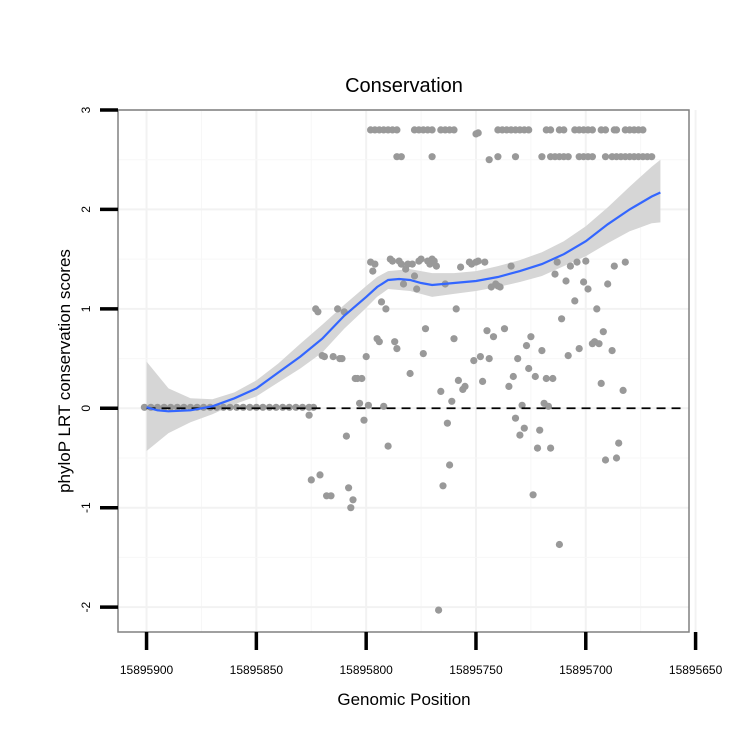 The image size is (750, 750). I want to click on y-tick-label: -2, so click(86, 606).